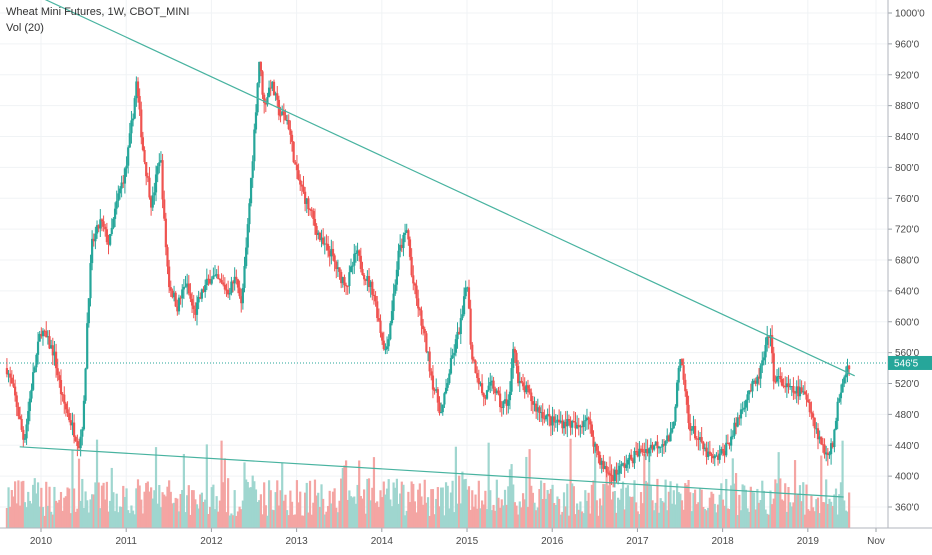 The image size is (932, 555). What do you see at coordinates (906, 363) in the screenshot?
I see `current-price-label: 546'5` at bounding box center [906, 363].